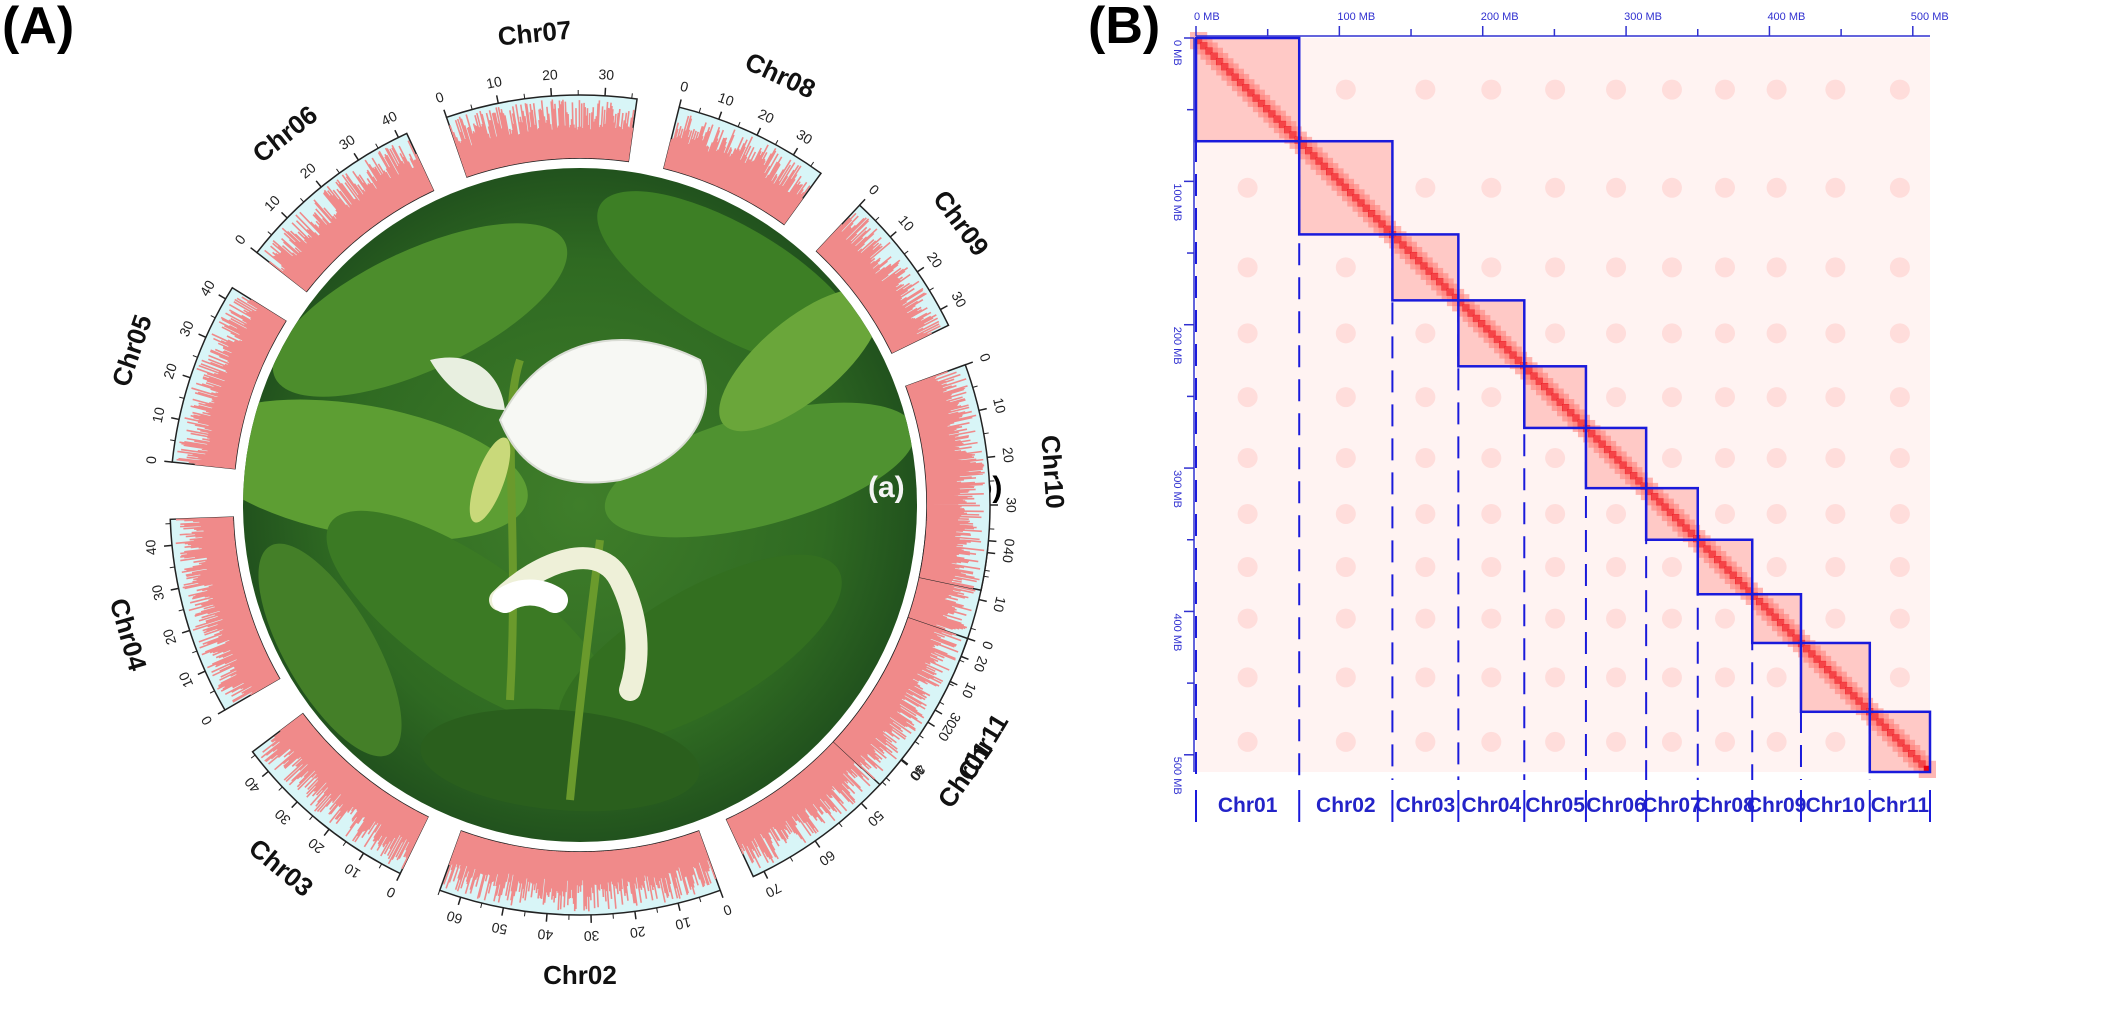 Image resolution: width=2128 pixels, height=1011 pixels. I want to click on chr-tick-label: 70, so click(773, 890).